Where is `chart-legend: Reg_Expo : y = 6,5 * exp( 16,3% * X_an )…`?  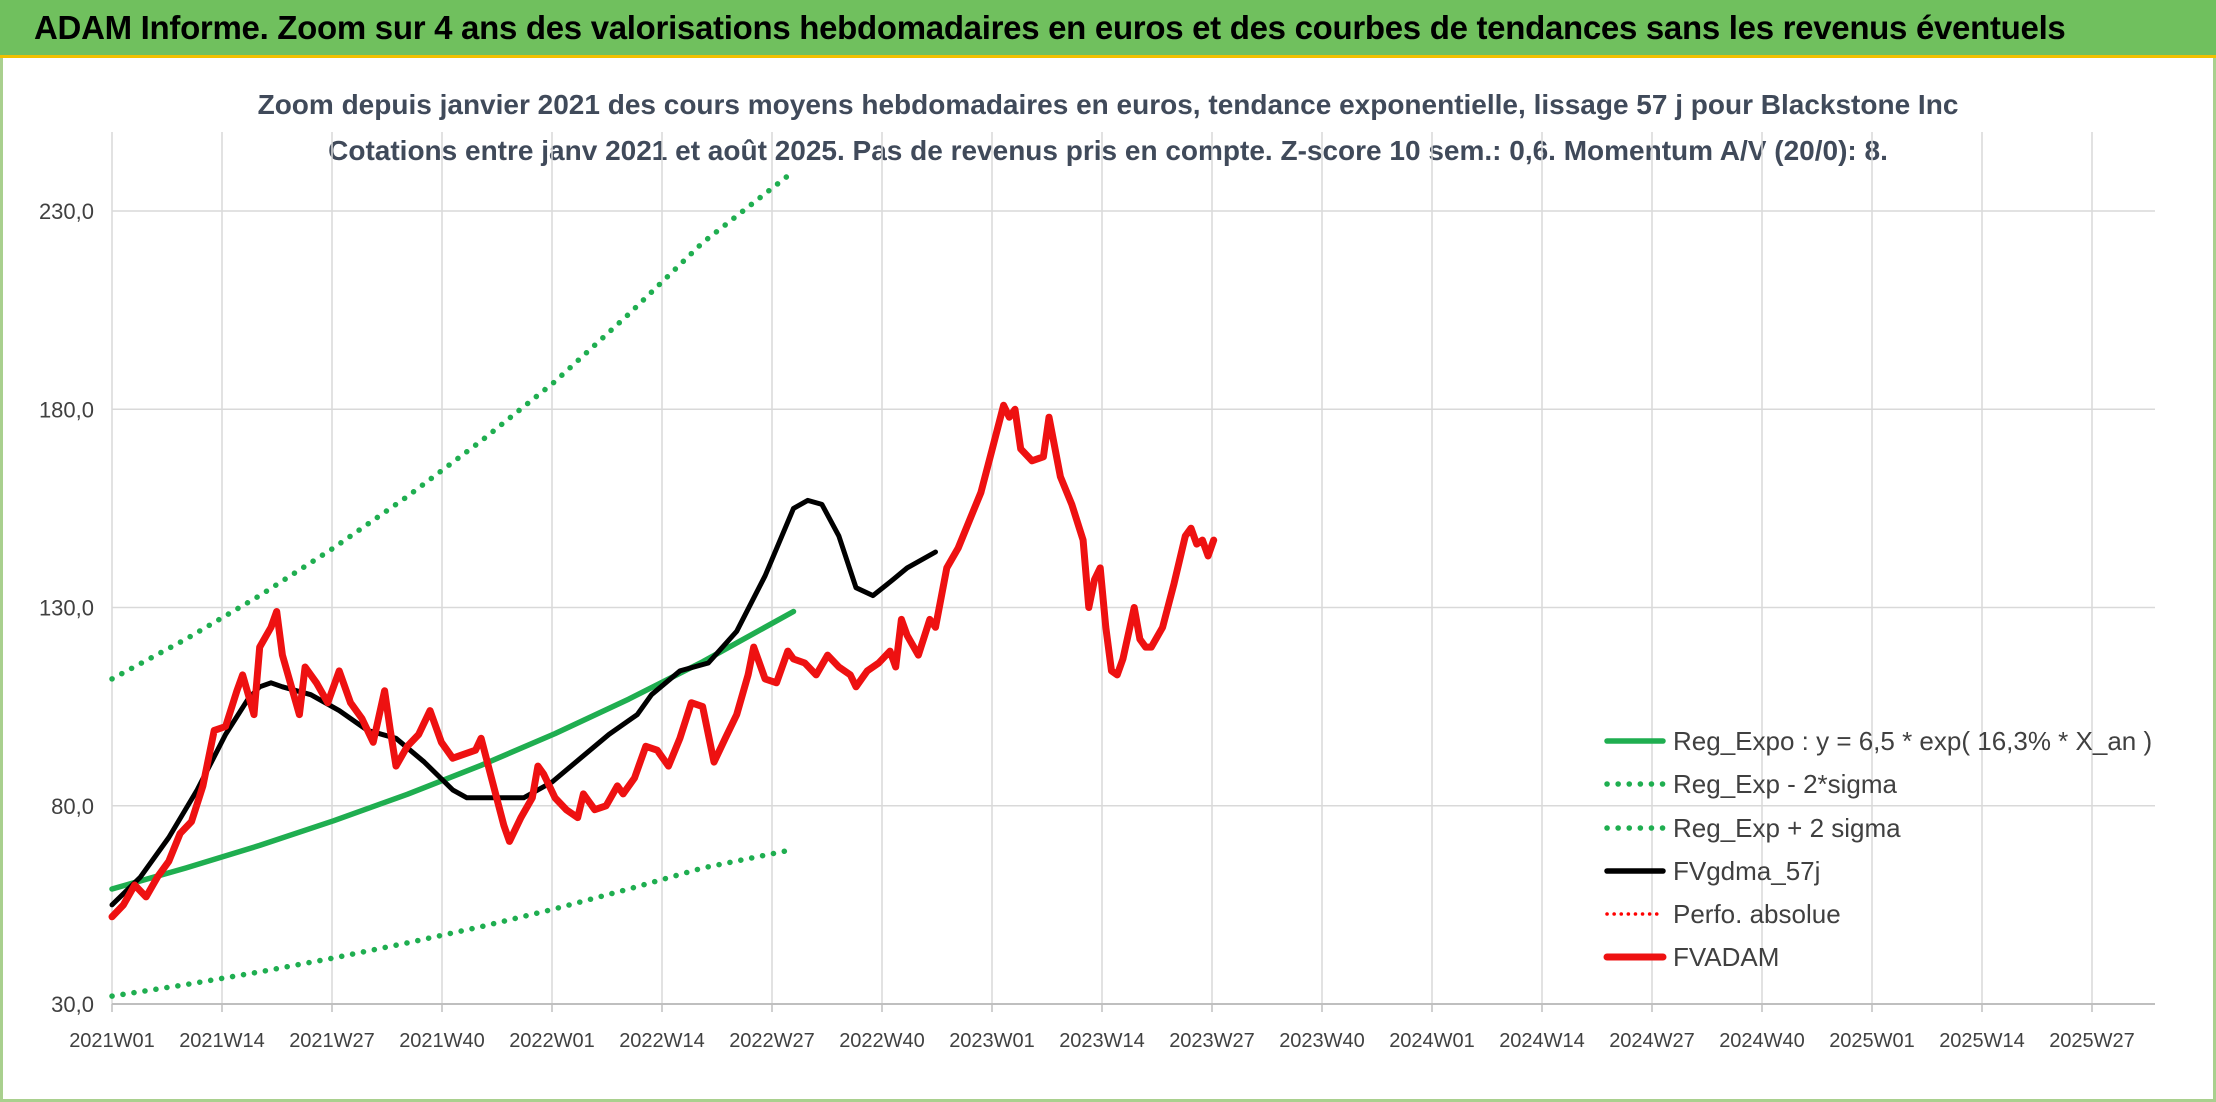
chart-legend: Reg_Expo : y = 6,5 * exp( 16,3% * X_an )… is located at coordinates (1877, 849).